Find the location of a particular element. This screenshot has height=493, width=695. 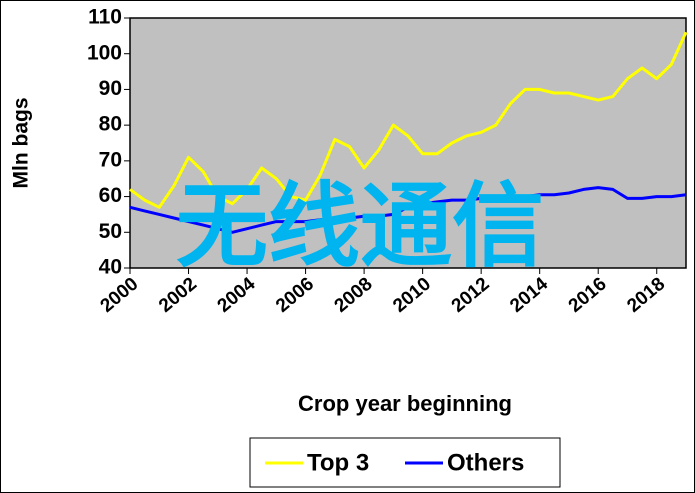

legend-items: Top 3 Others is located at coordinates (394, 462).